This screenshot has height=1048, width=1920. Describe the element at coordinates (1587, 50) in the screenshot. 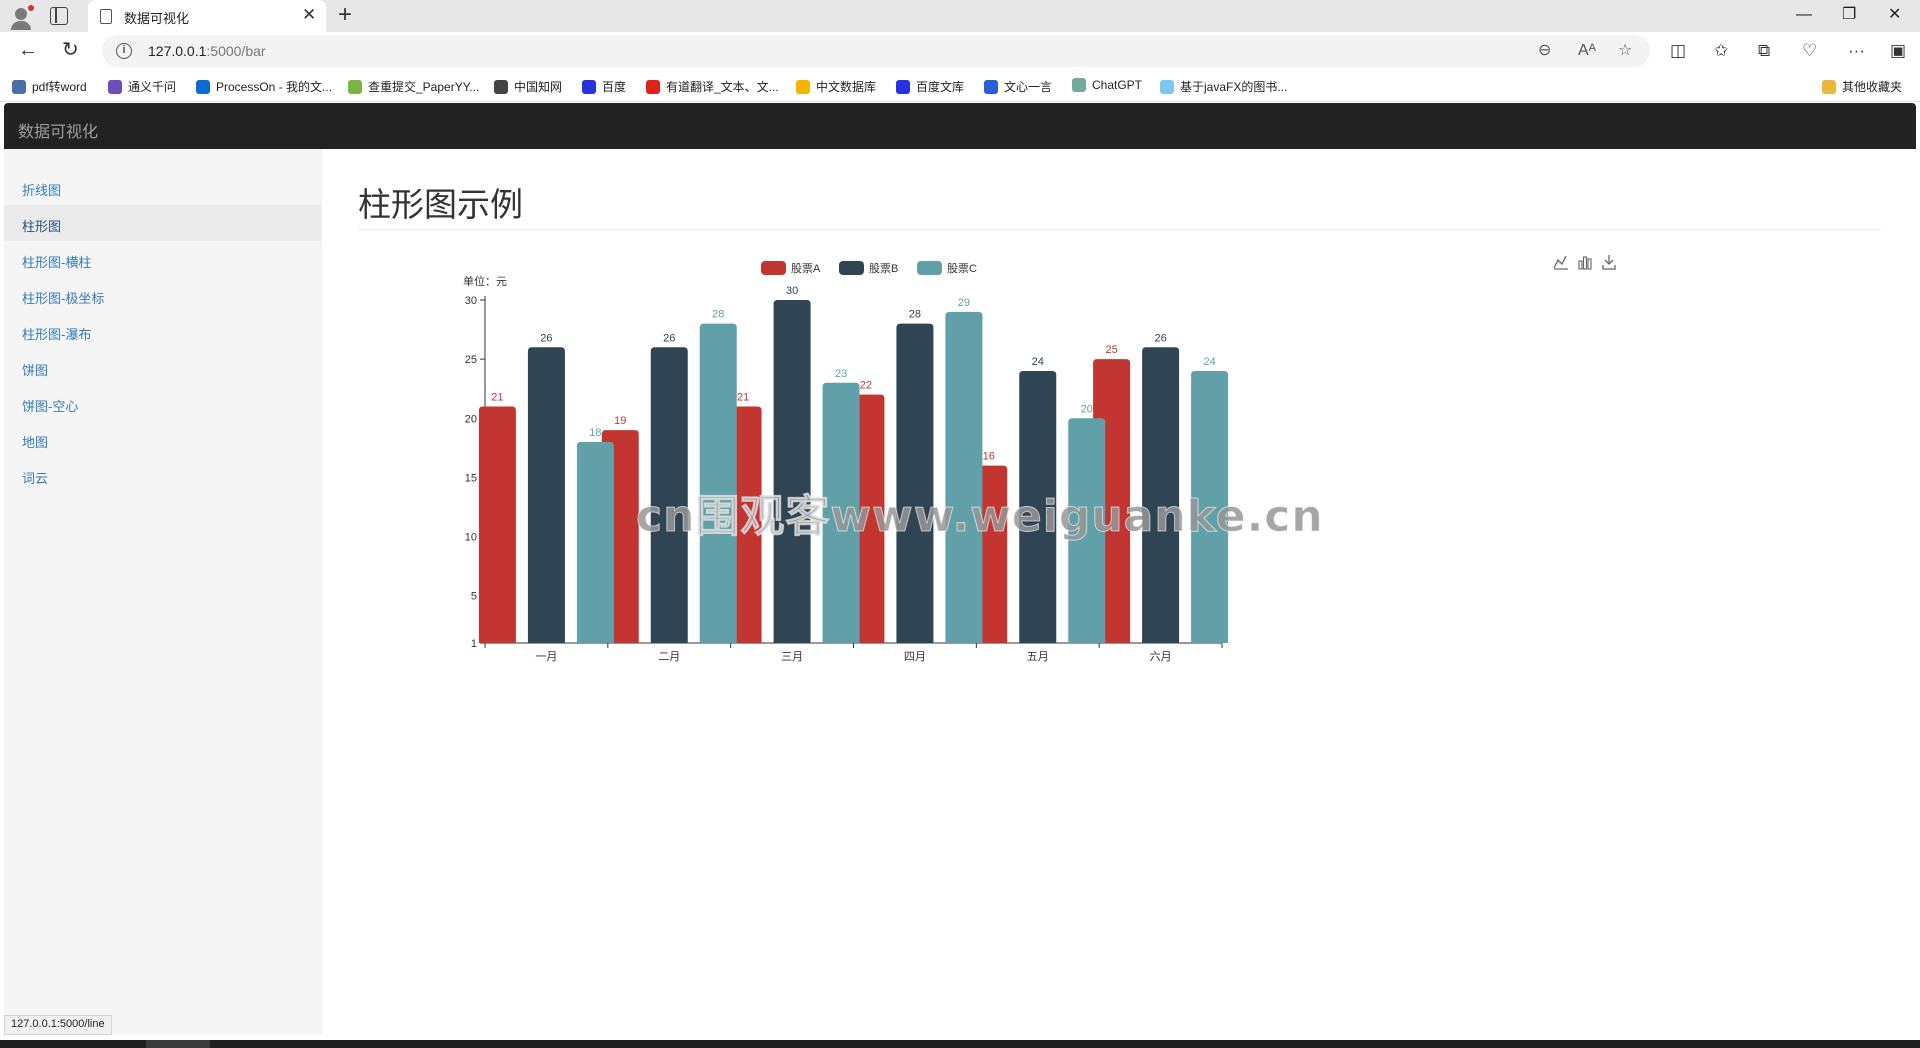

I see `read-aloud-icon: Aᴬ` at that location.